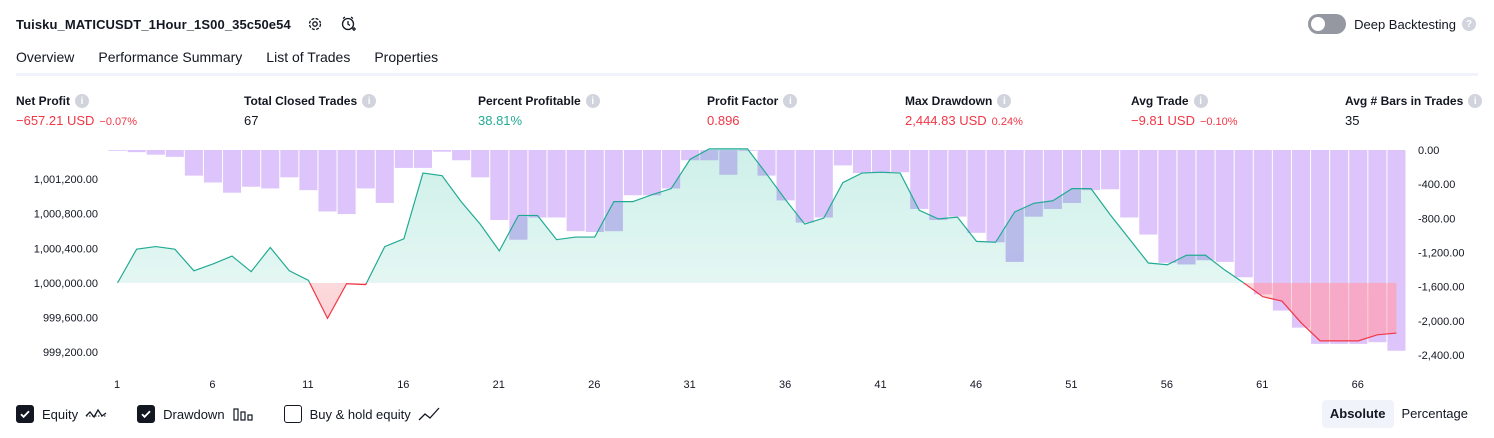  Describe the element at coordinates (406, 57) in the screenshot. I see `tab-properties: Properties` at that location.